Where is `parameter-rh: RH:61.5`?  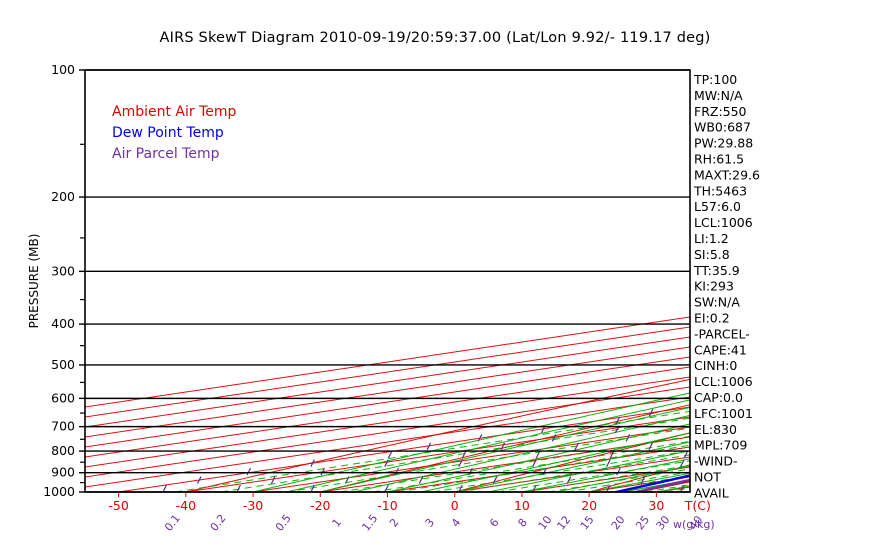 parameter-rh: RH:61.5 is located at coordinates (719, 159).